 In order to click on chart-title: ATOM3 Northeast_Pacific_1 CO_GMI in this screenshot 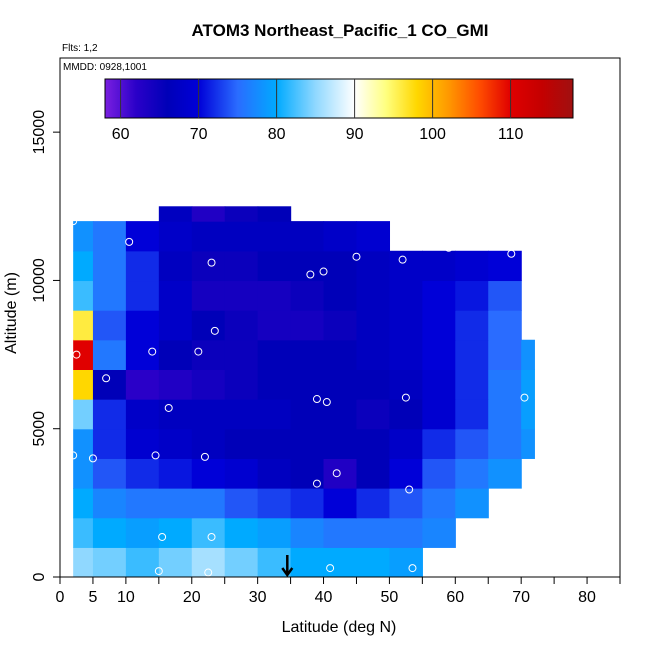, I will do `click(340, 30)`.